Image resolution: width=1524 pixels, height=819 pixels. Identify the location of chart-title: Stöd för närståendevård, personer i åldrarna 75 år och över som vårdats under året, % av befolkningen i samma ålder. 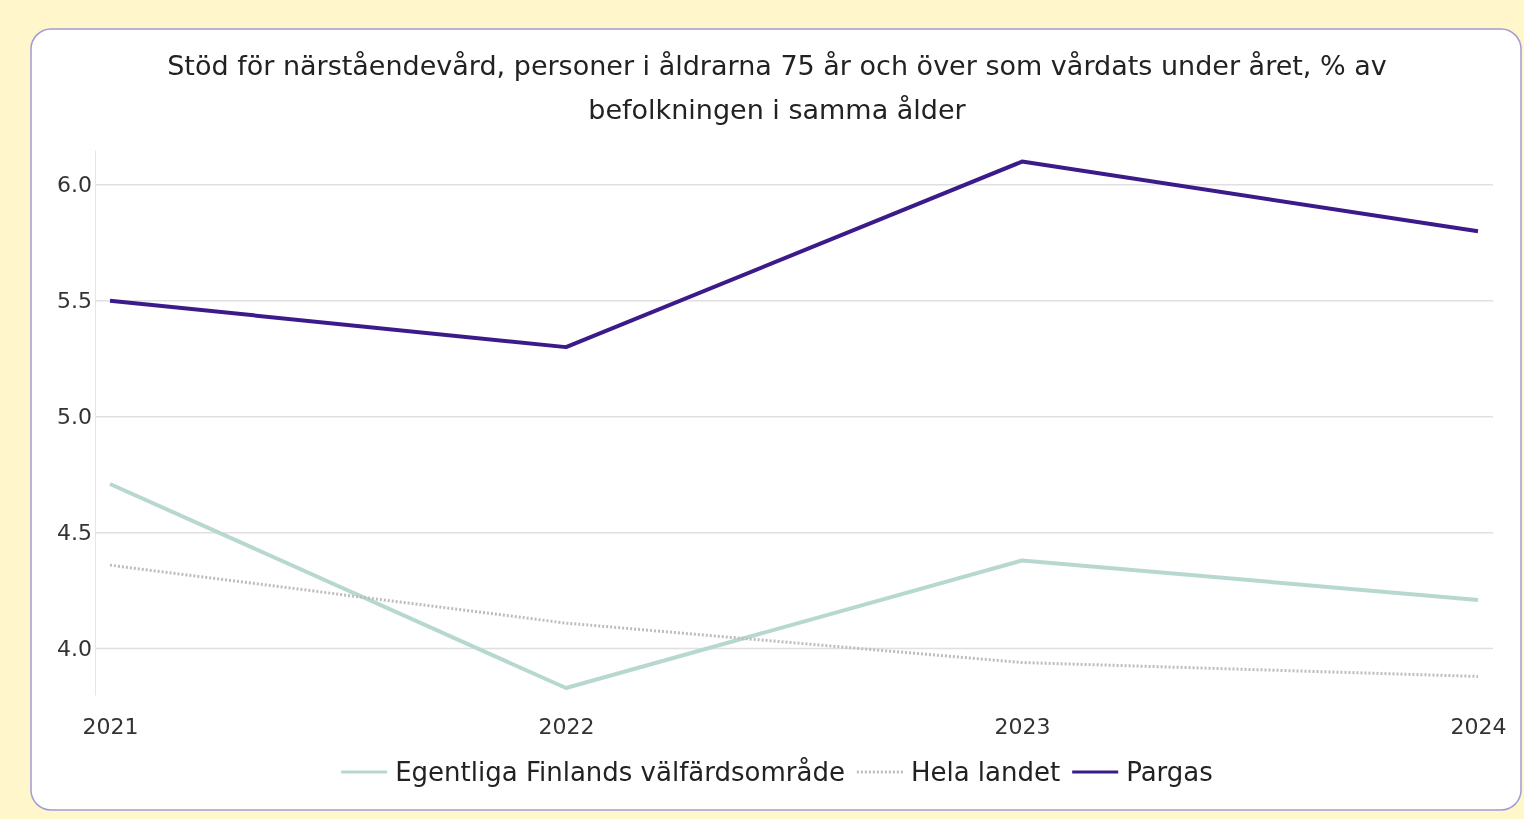
(777, 87).